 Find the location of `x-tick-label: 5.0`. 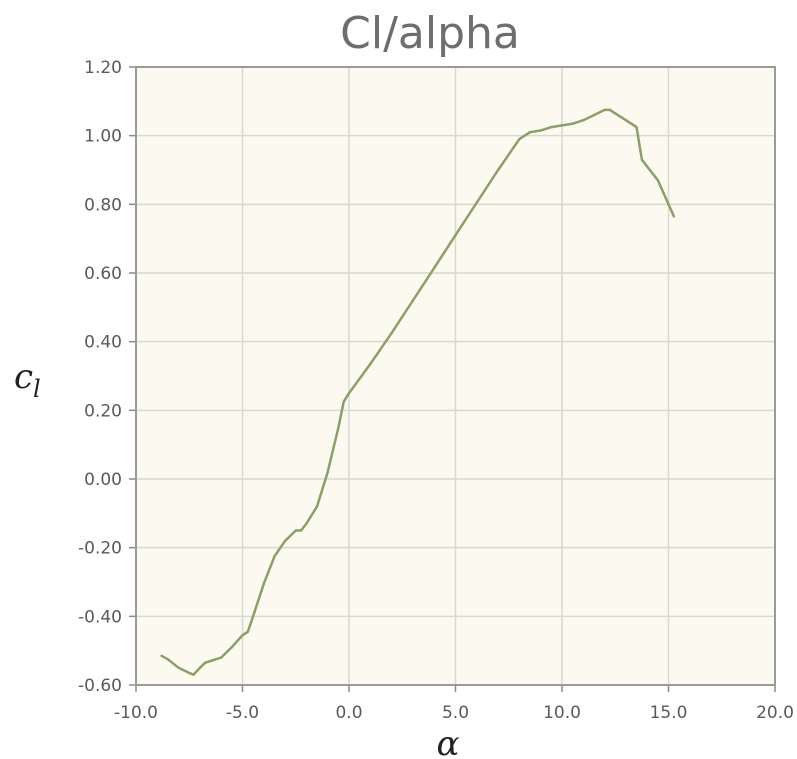

x-tick-label: 5.0 is located at coordinates (455, 713).